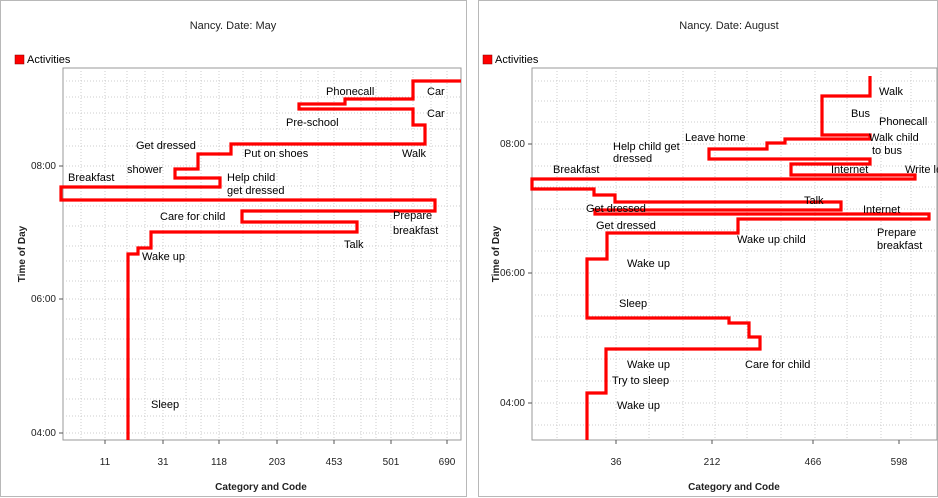 The width and height of the screenshot is (938, 498). Describe the element at coordinates (894, 138) in the screenshot. I see `activity-annotation: Walk child` at that location.